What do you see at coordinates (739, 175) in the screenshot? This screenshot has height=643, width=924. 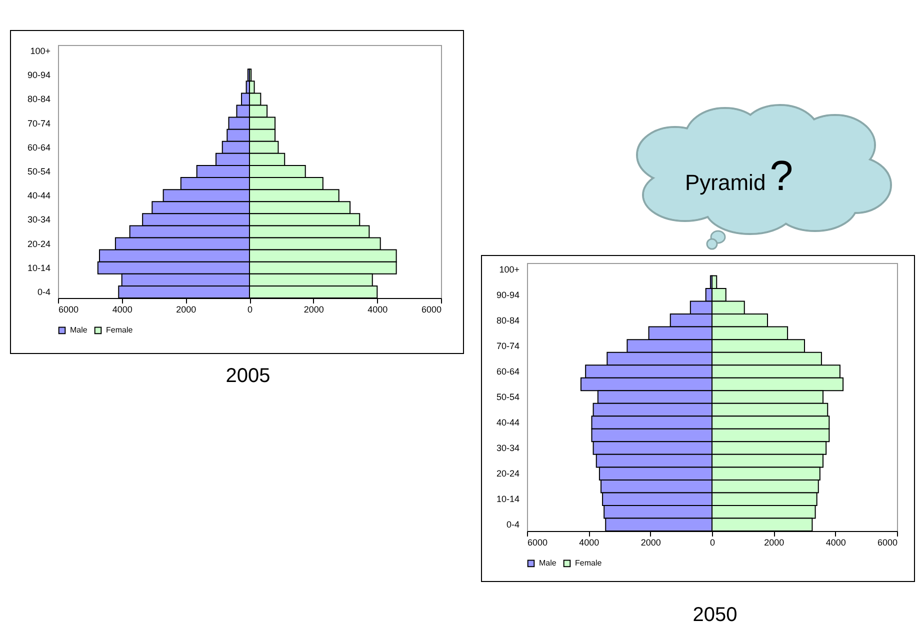 I see `text: Pyramid?` at bounding box center [739, 175].